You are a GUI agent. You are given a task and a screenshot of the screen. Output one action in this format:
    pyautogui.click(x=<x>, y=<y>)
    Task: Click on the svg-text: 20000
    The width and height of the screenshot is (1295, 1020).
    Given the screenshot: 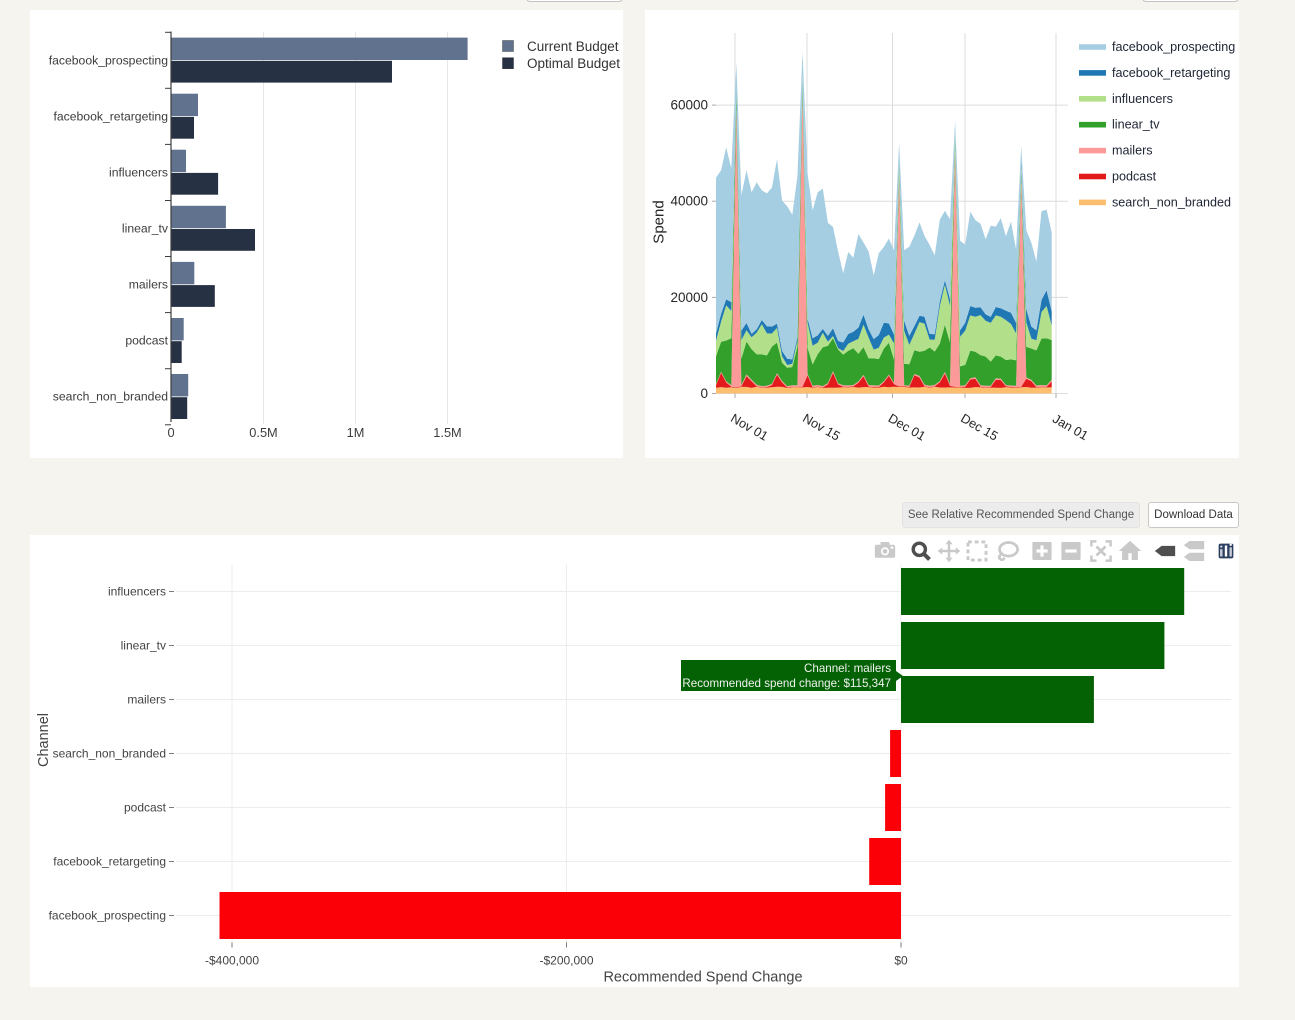 What is the action you would take?
    pyautogui.click(x=689, y=297)
    